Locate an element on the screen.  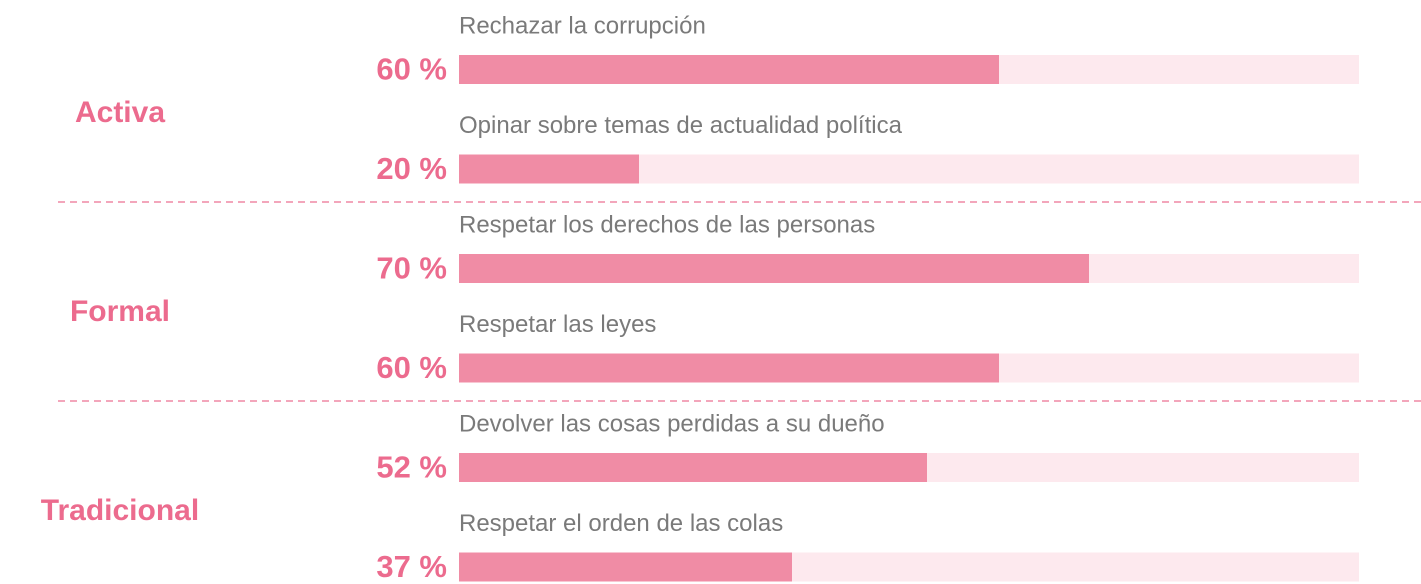
value-label: 70 % is located at coordinates (411, 268).